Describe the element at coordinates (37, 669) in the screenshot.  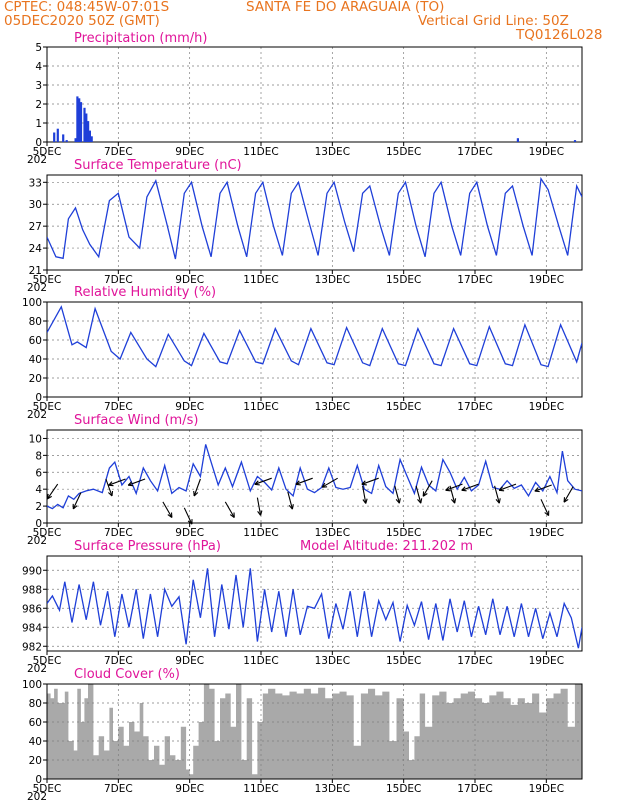
I see `x-year-fragment: 202` at that location.